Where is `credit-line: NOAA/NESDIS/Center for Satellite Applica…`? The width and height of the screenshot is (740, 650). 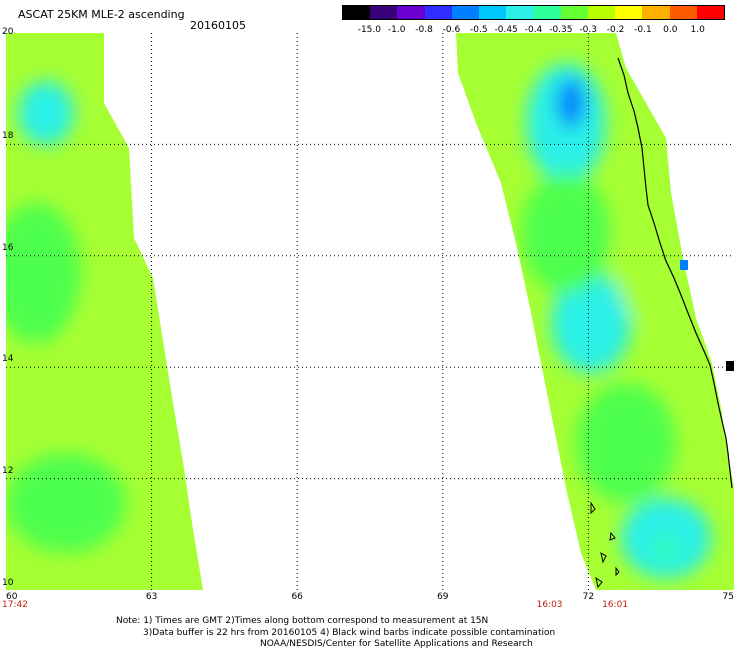
credit-line: NOAA/NESDIS/Center for Satellite Applica… is located at coordinates (396, 644).